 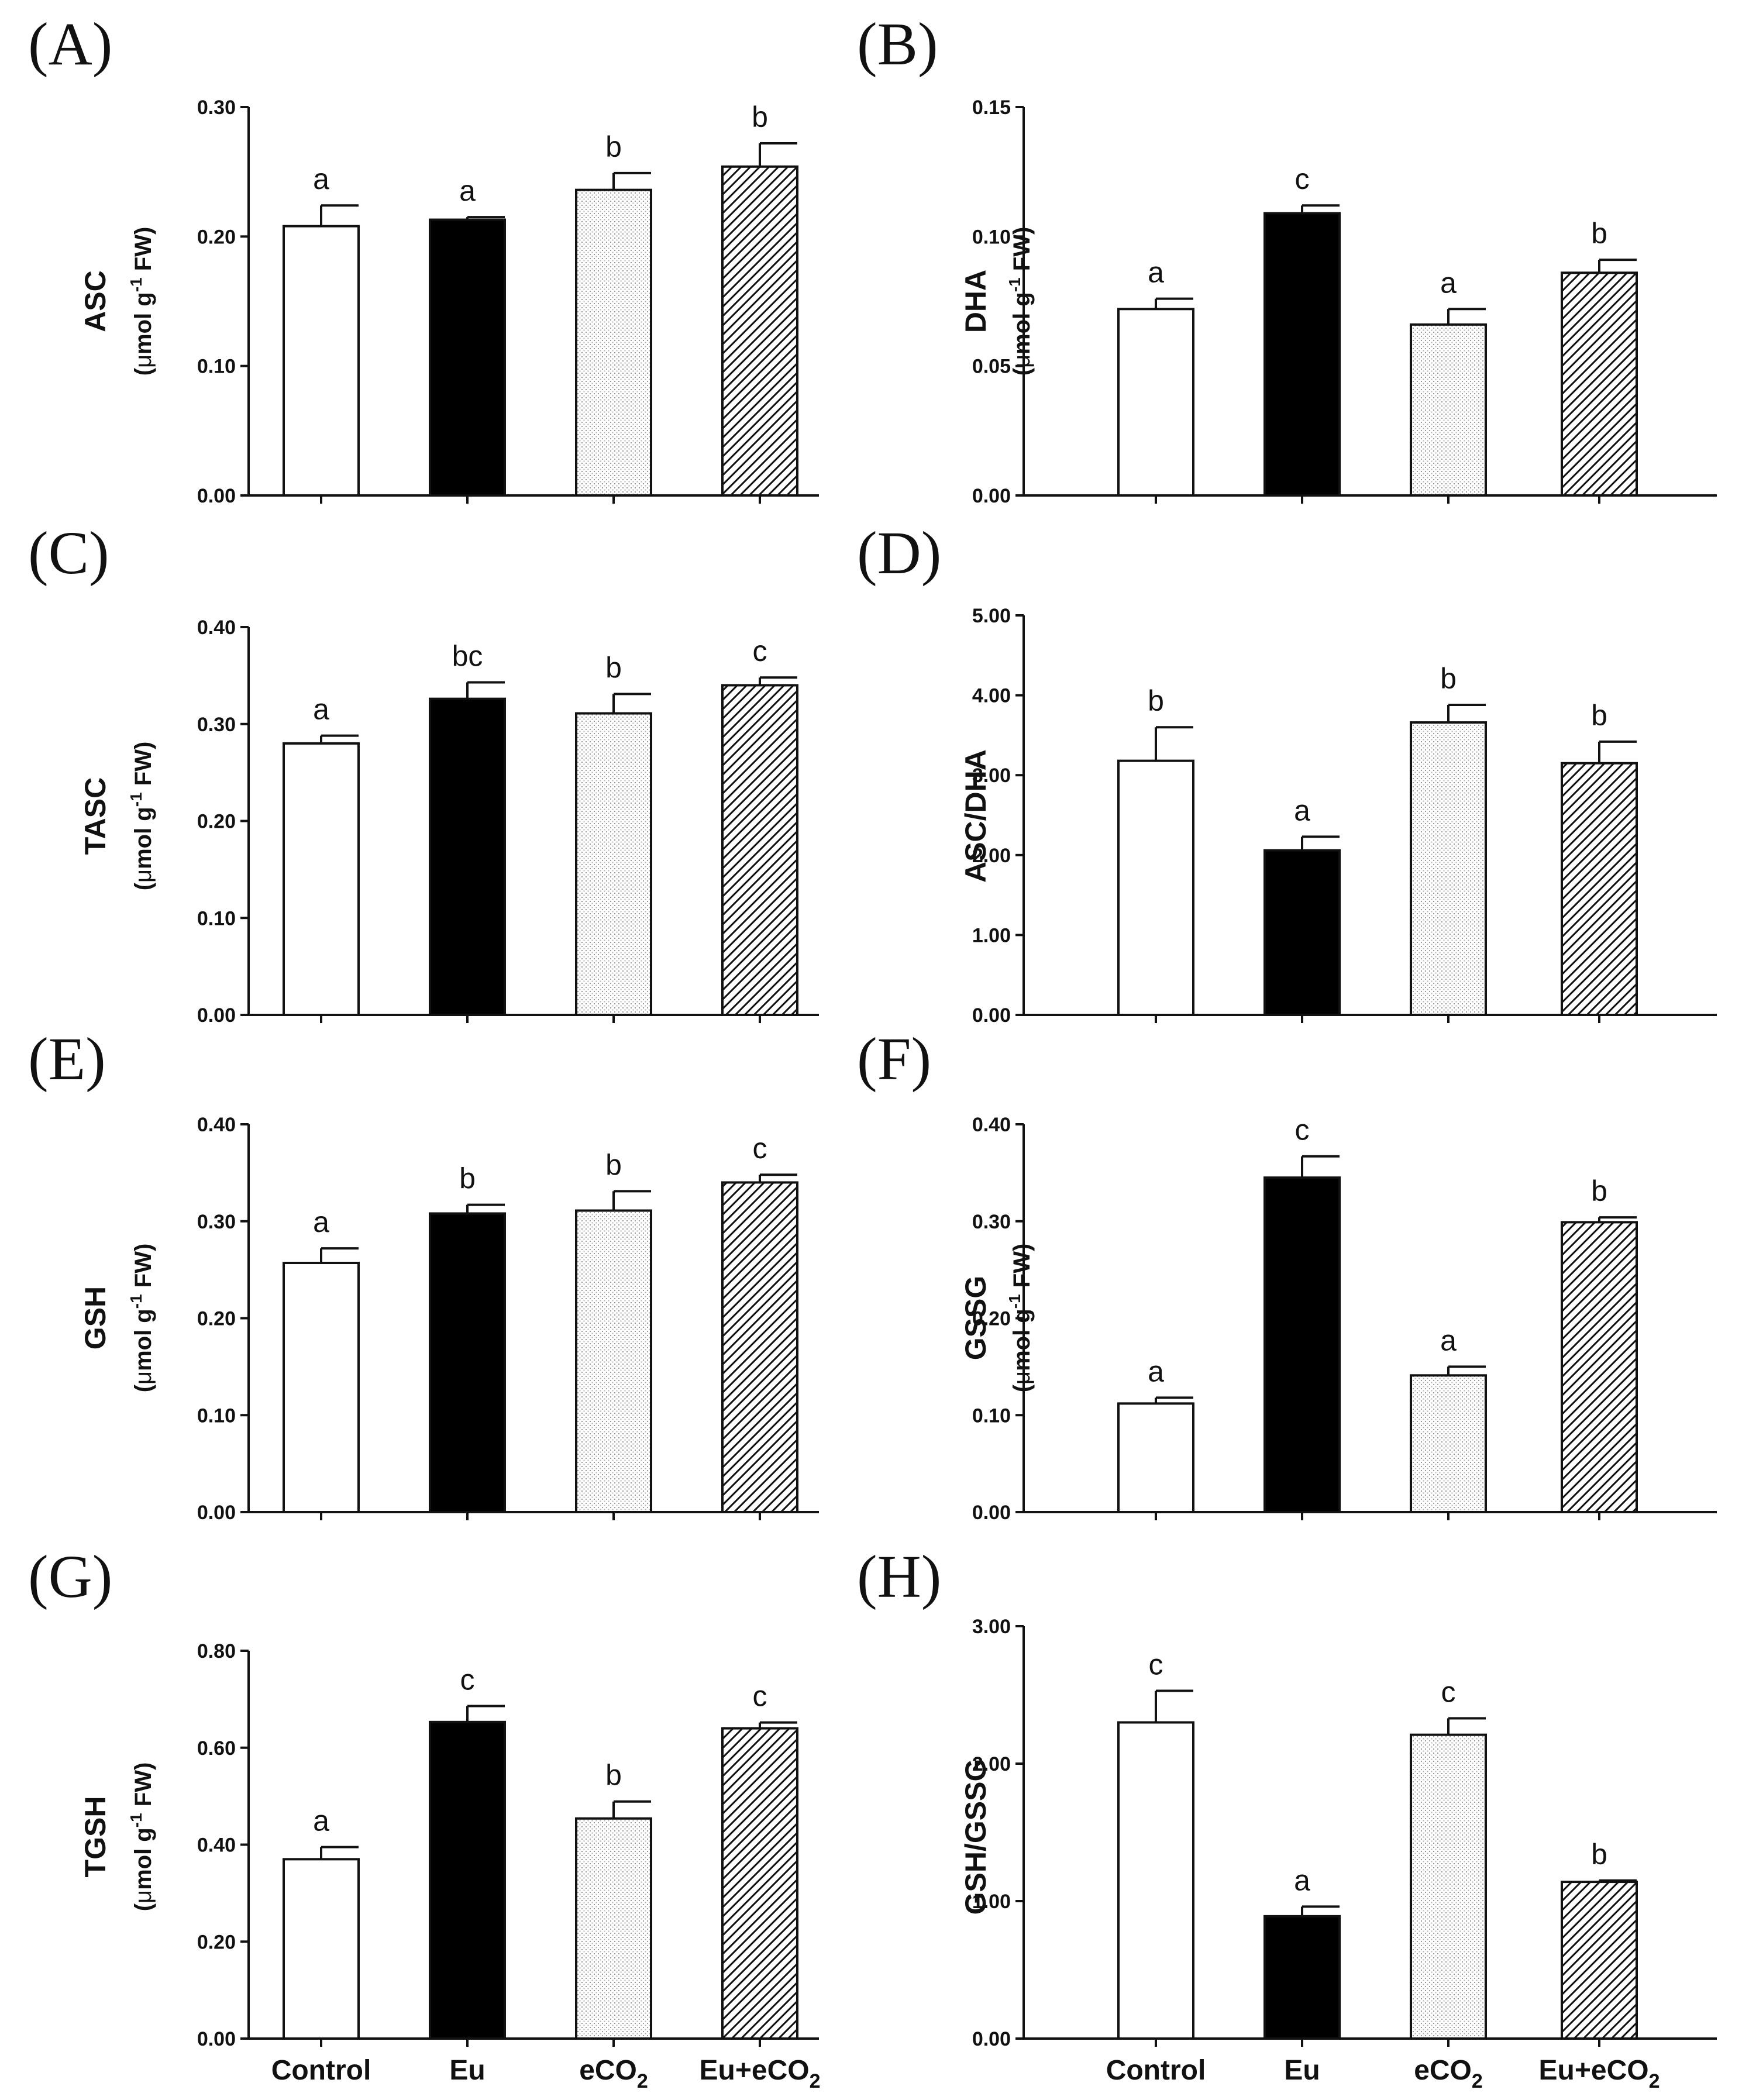 I want to click on y-axis-label: GSH, so click(x=95, y=1317).